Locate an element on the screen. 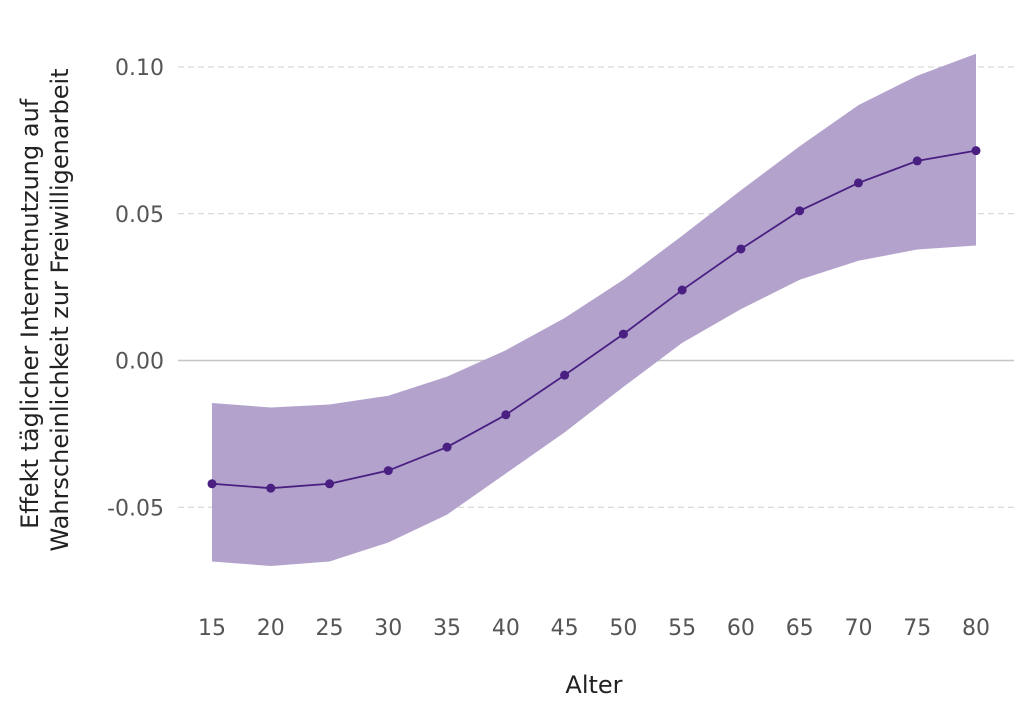  x-tick-label: 30 is located at coordinates (388, 628).